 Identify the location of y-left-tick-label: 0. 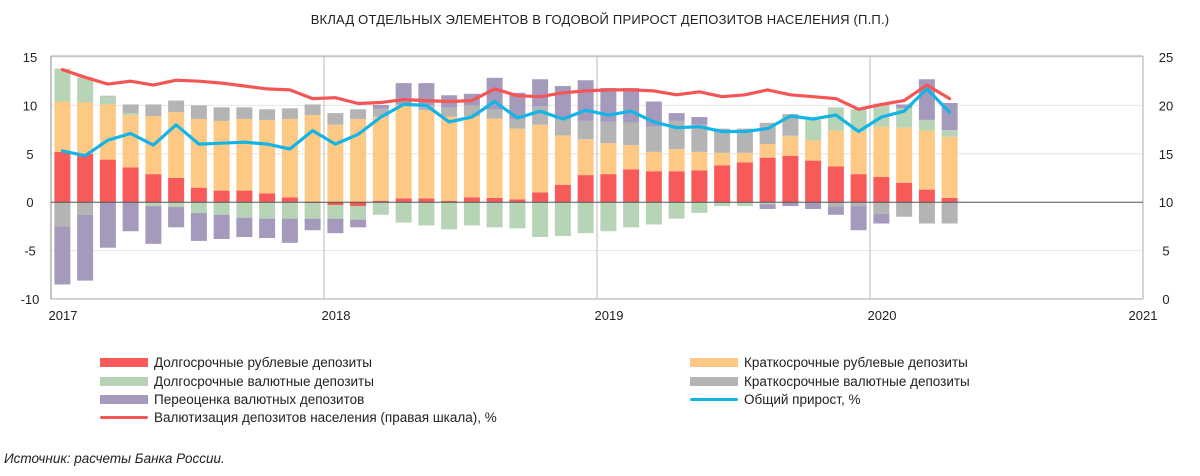
(29, 202).